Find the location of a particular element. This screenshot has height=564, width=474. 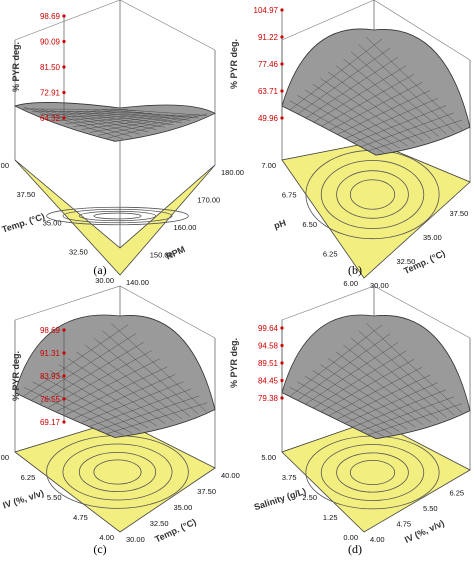

x-tick-label: 150.00 is located at coordinates (161, 255).